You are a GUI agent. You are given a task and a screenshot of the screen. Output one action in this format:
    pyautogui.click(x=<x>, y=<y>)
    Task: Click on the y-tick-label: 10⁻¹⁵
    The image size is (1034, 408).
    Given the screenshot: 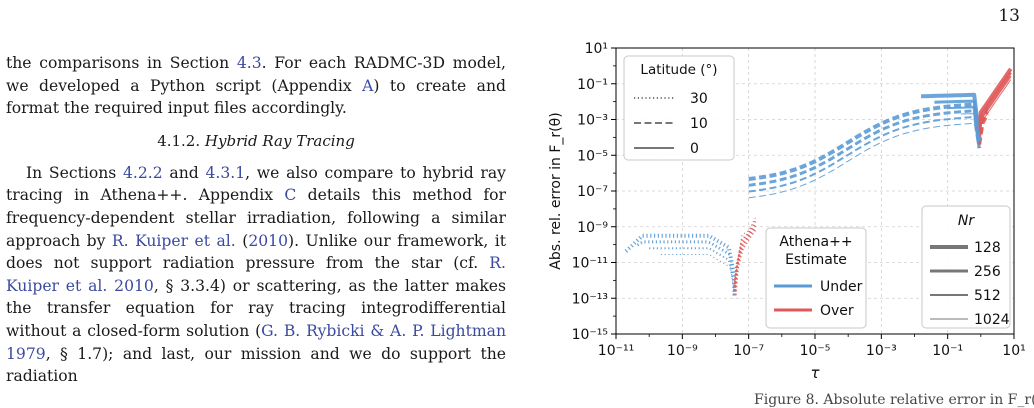 What is the action you would take?
    pyautogui.click(x=590, y=335)
    